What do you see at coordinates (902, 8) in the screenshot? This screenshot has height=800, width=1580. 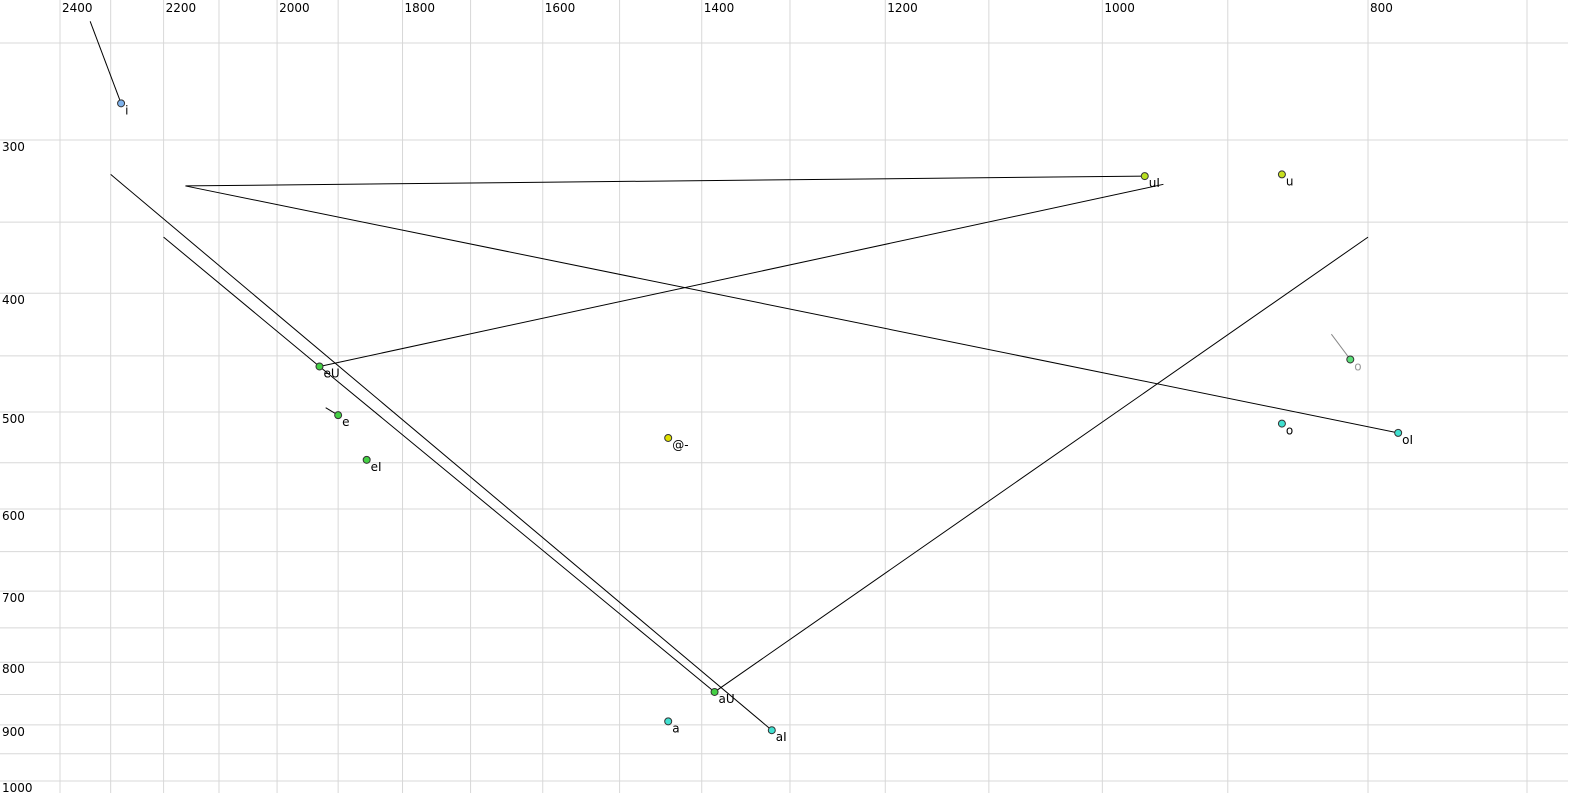 I see `x-tick-label: 1200` at bounding box center [902, 8].